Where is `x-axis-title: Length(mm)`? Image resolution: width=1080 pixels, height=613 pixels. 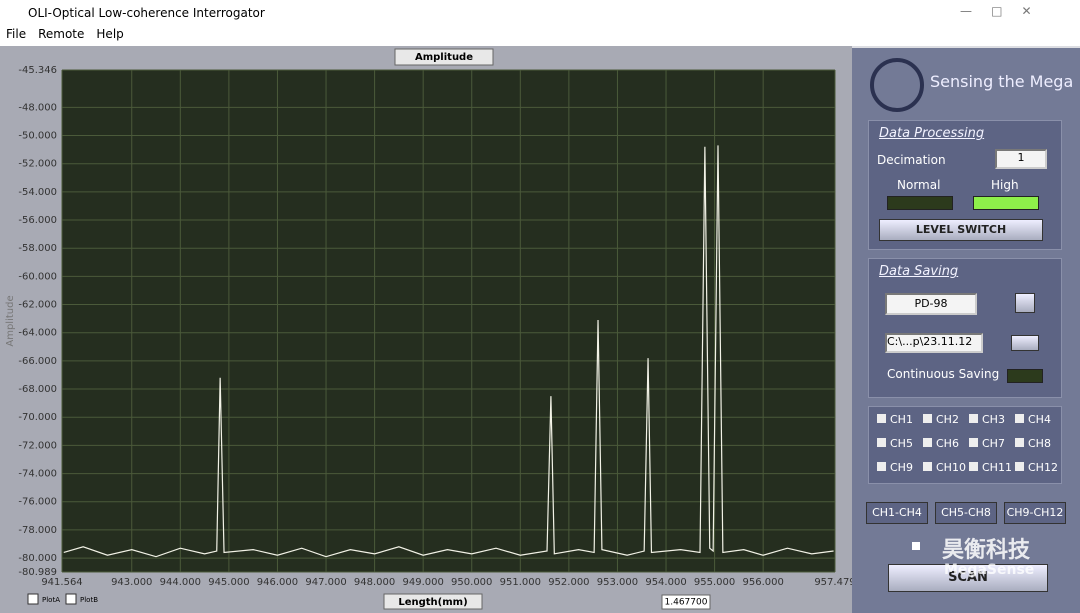 x-axis-title: Length(mm) is located at coordinates (432, 602).